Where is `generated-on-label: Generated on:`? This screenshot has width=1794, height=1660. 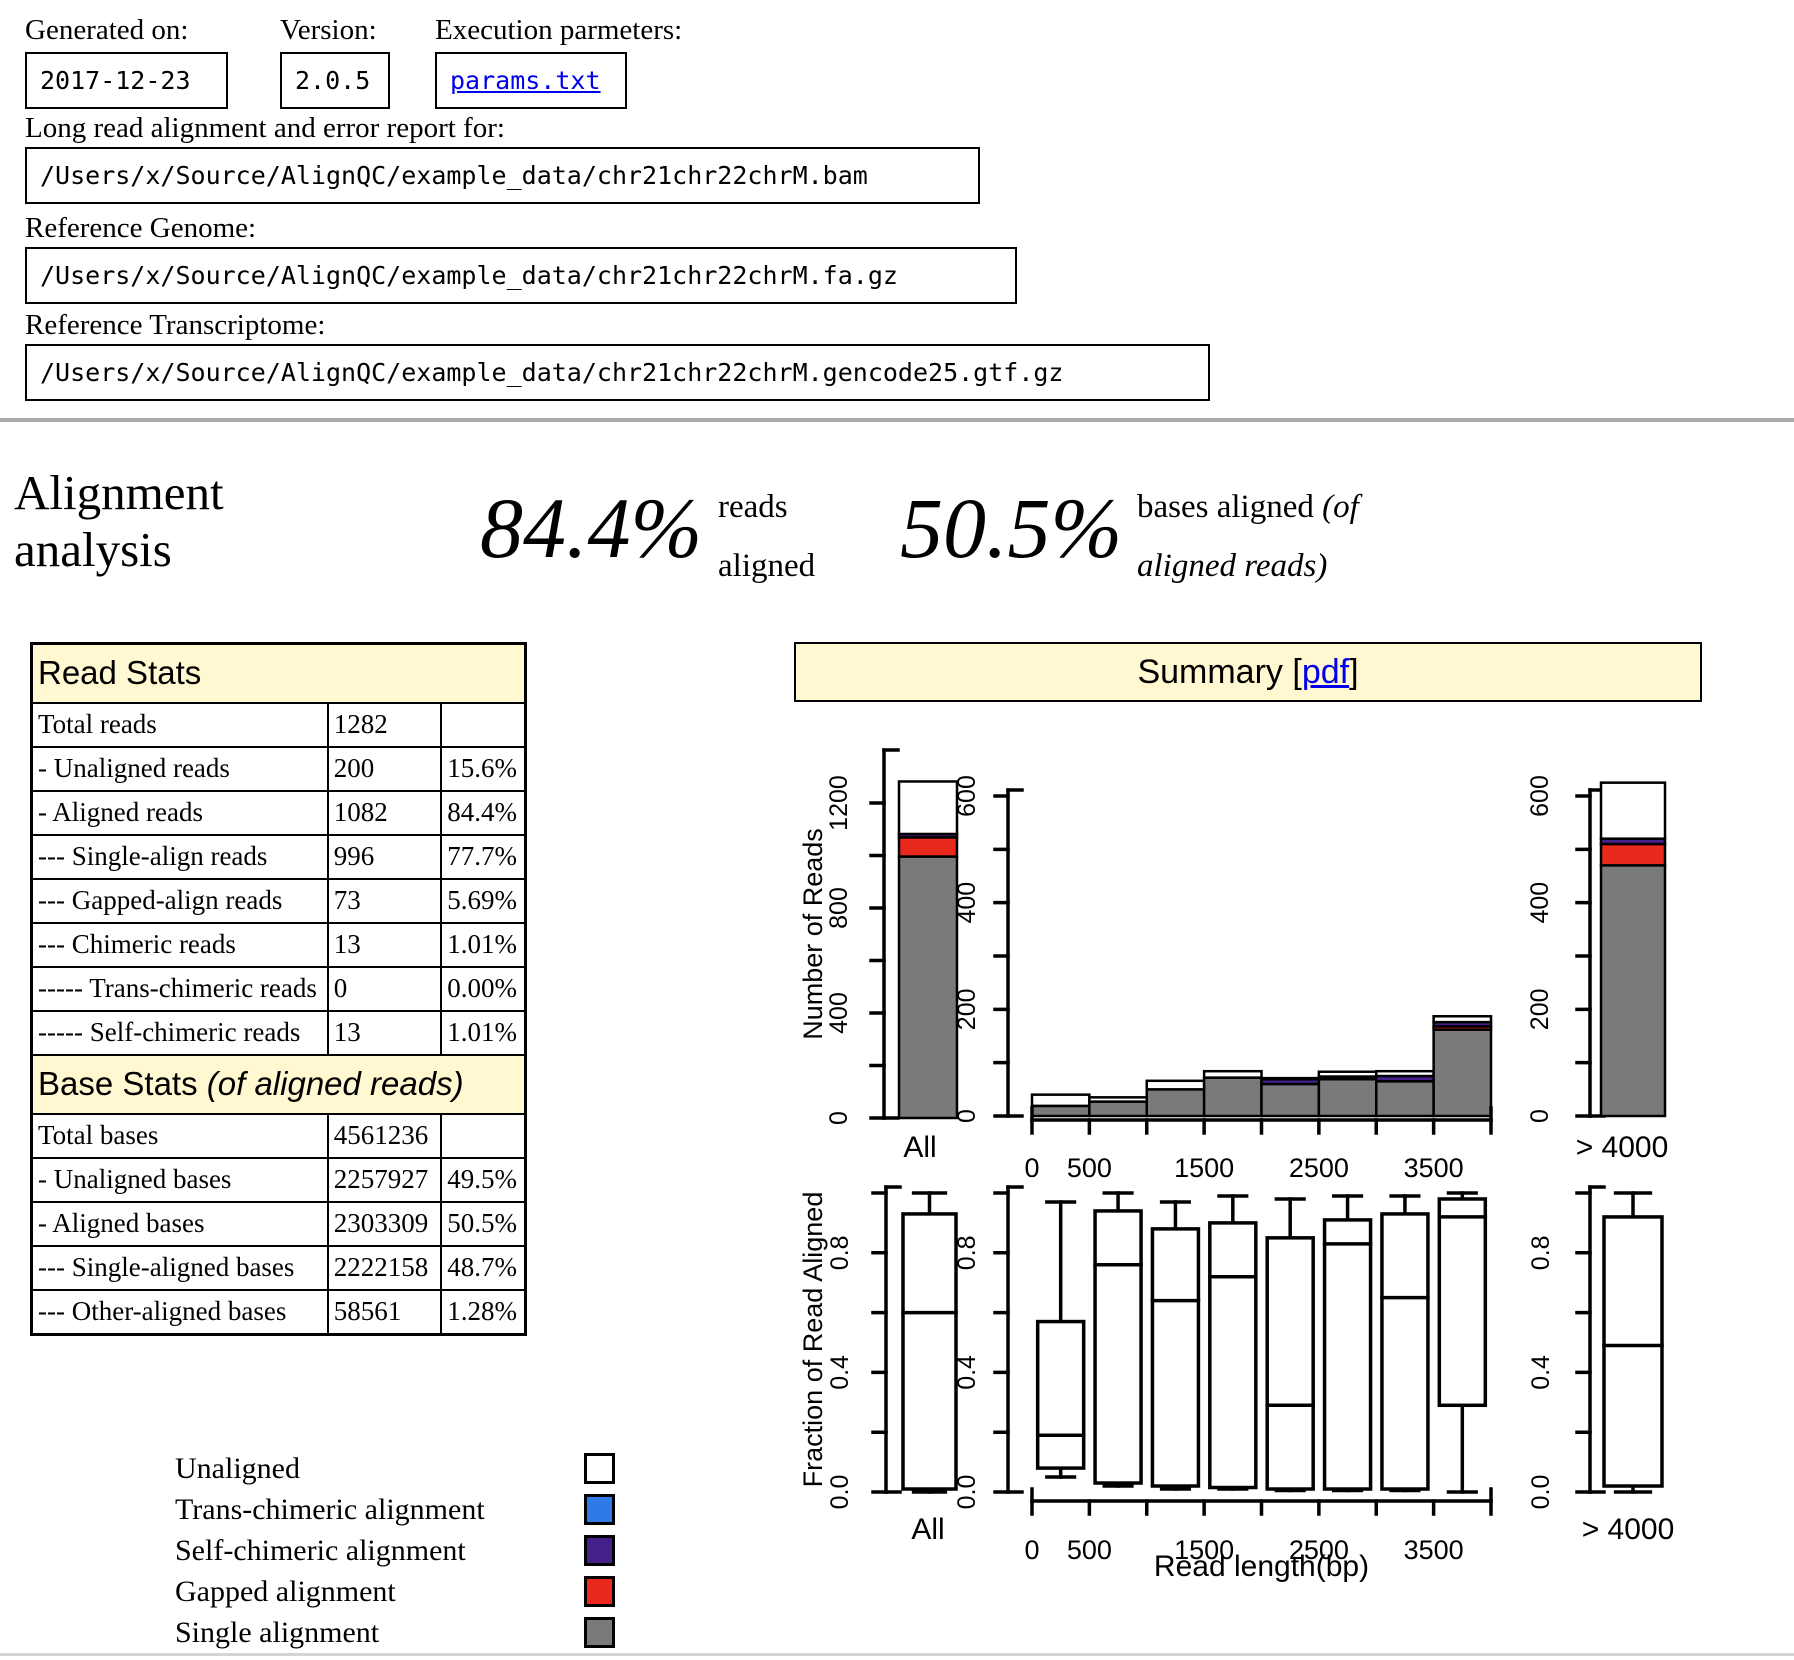 generated-on-label: Generated on: is located at coordinates (107, 30).